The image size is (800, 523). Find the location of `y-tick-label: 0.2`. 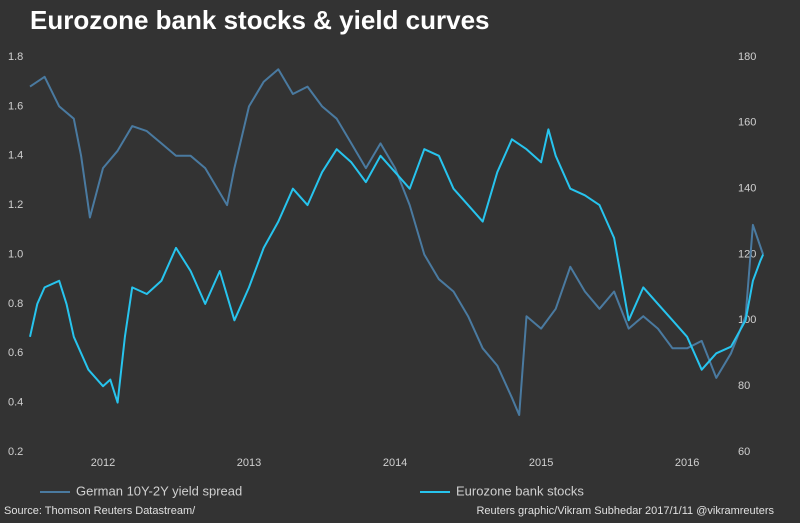

y-tick-label: 0.2 is located at coordinates (15, 452).